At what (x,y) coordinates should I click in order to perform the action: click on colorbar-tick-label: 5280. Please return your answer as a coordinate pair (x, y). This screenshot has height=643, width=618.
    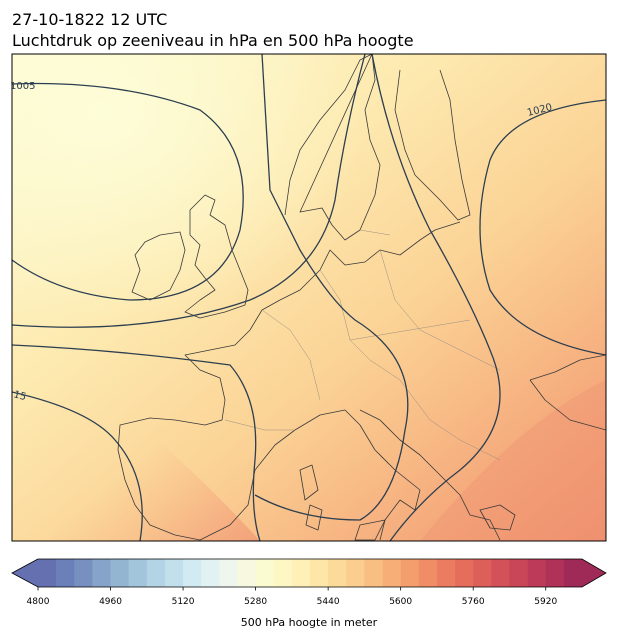
    Looking at the image, I should click on (255, 602).